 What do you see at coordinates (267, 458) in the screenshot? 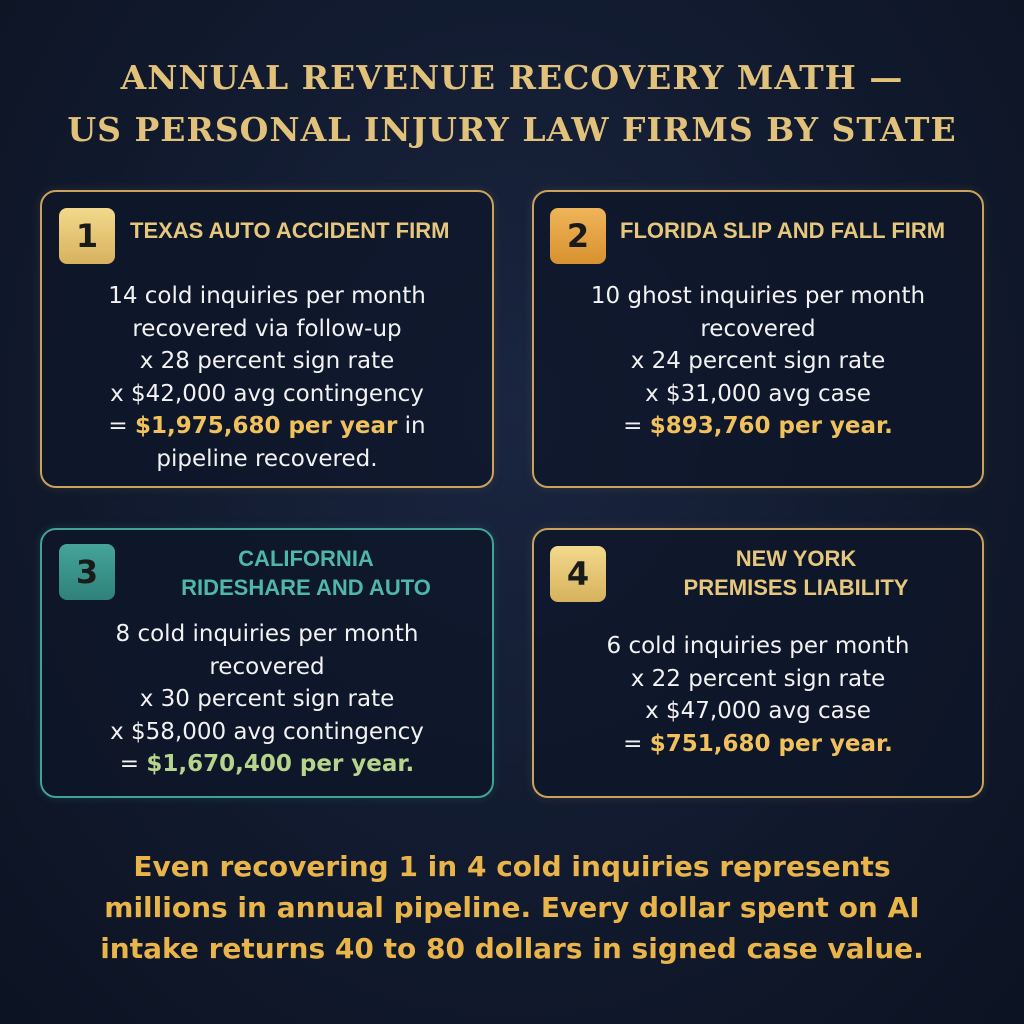
I see `card-result-tail: pipeline recovered.` at bounding box center [267, 458].